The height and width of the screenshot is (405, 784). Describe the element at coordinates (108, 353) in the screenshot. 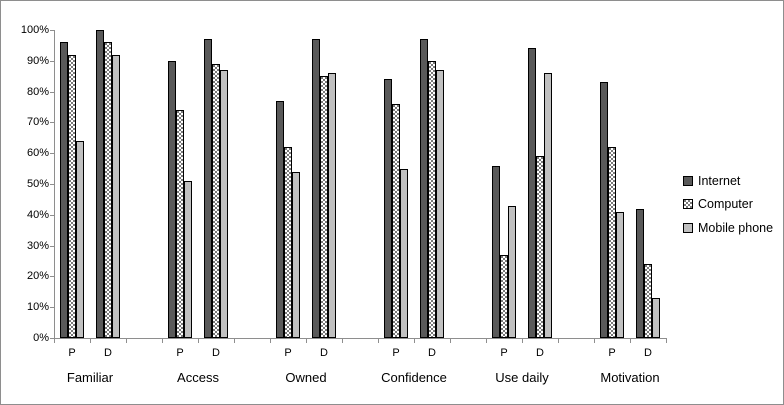

I see `x-subgroup-label-familiar-d: D` at that location.